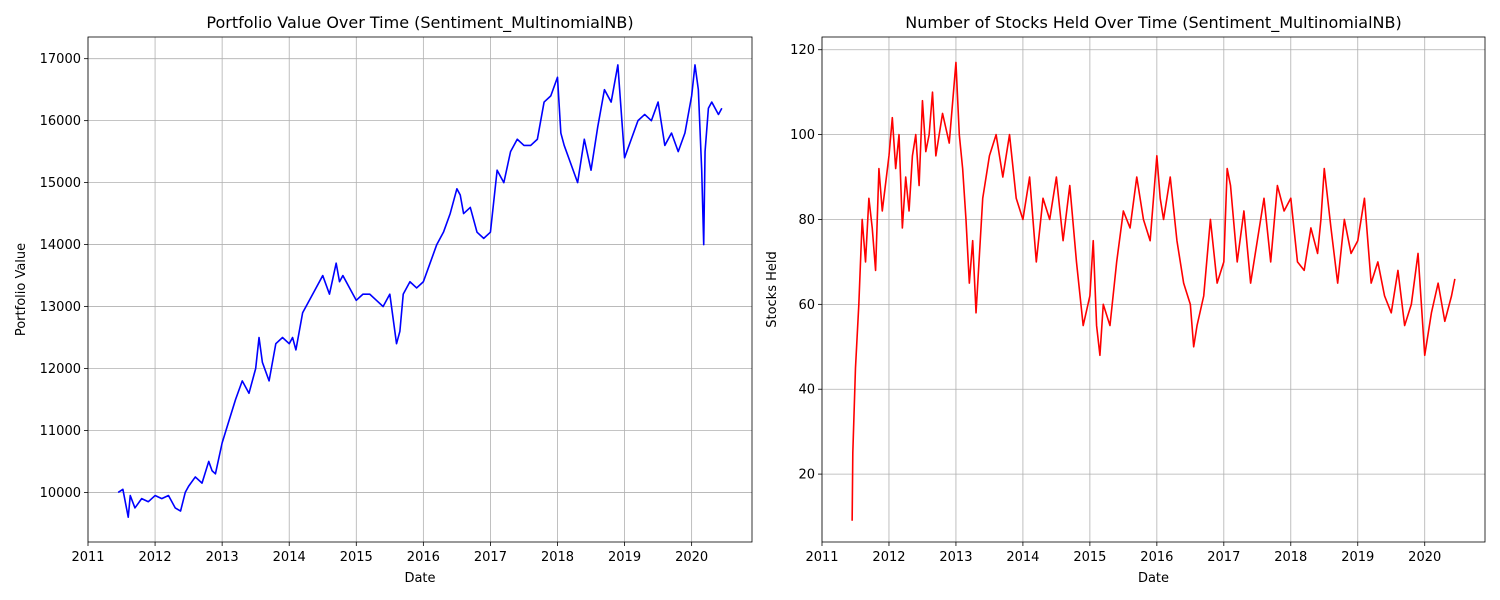  Describe the element at coordinates (1089, 557) in the screenshot. I see `stocks-x-tick-label: 2015` at that location.